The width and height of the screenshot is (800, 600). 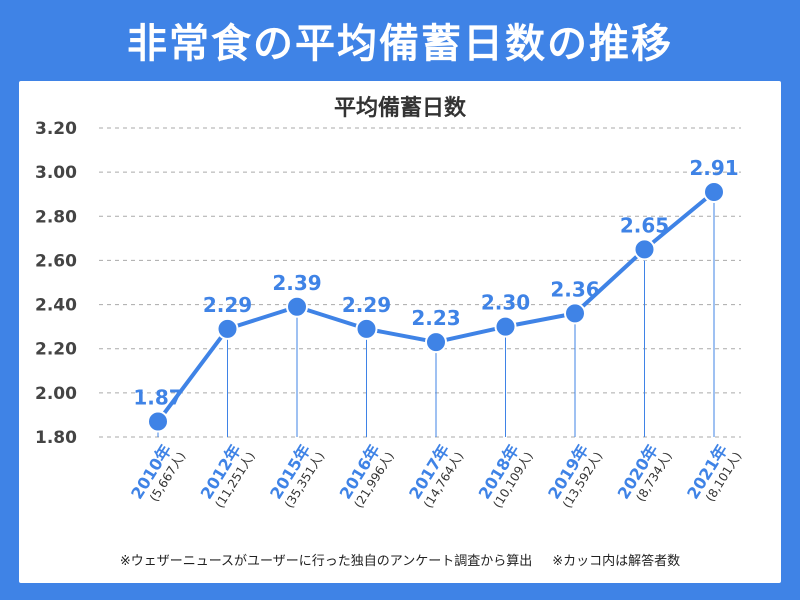 What do you see at coordinates (296, 283) in the screenshot?
I see `data-label: 2.39` at bounding box center [296, 283].